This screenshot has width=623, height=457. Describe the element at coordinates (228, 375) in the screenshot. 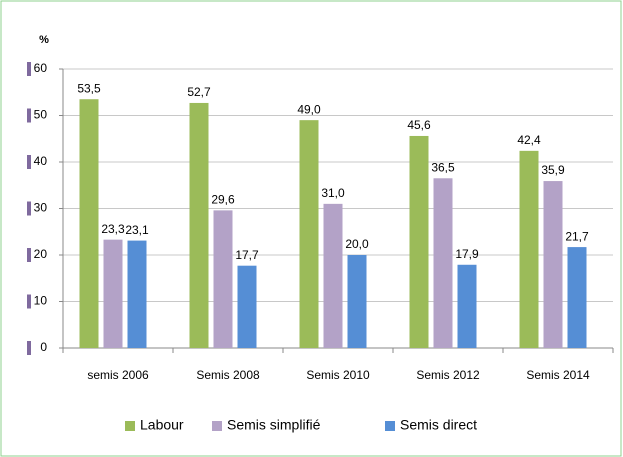

I see `x-tick-label: Semis 2008` at that location.